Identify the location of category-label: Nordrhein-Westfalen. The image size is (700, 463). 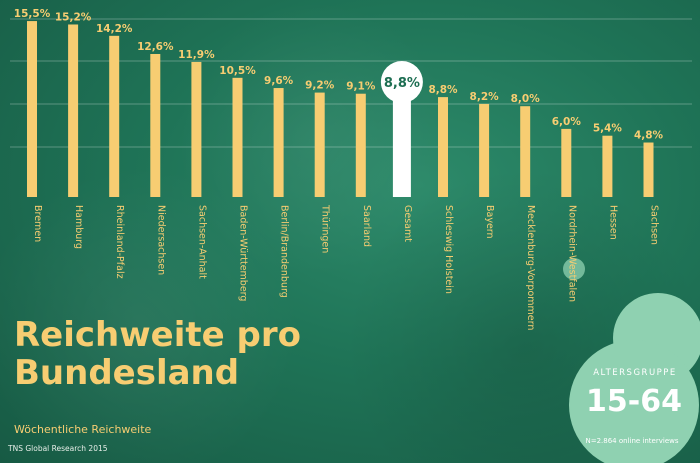
(571, 253).